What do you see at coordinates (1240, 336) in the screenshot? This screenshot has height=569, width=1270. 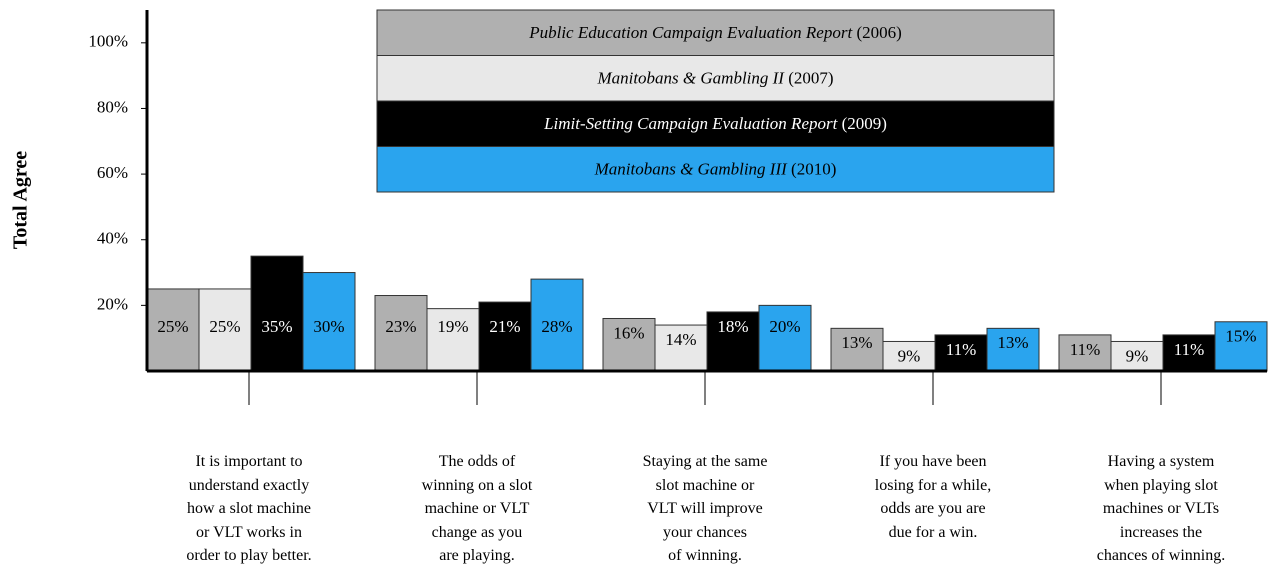 I see `data-label: 15%` at bounding box center [1240, 336].